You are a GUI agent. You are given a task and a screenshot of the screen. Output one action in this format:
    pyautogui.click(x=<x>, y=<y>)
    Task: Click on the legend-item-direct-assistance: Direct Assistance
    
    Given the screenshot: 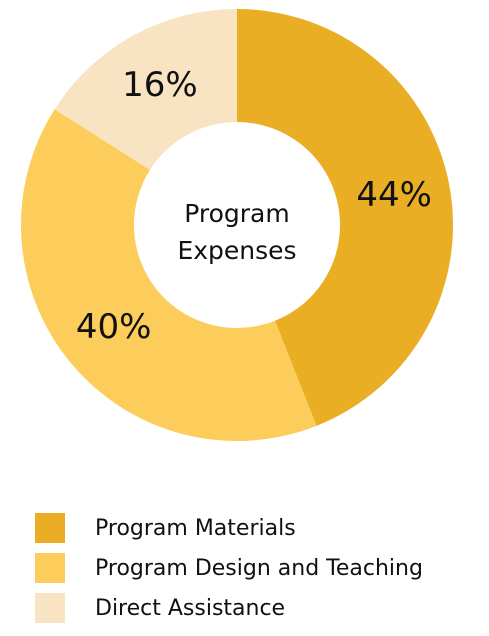 What is the action you would take?
    pyautogui.click(x=260, y=608)
    